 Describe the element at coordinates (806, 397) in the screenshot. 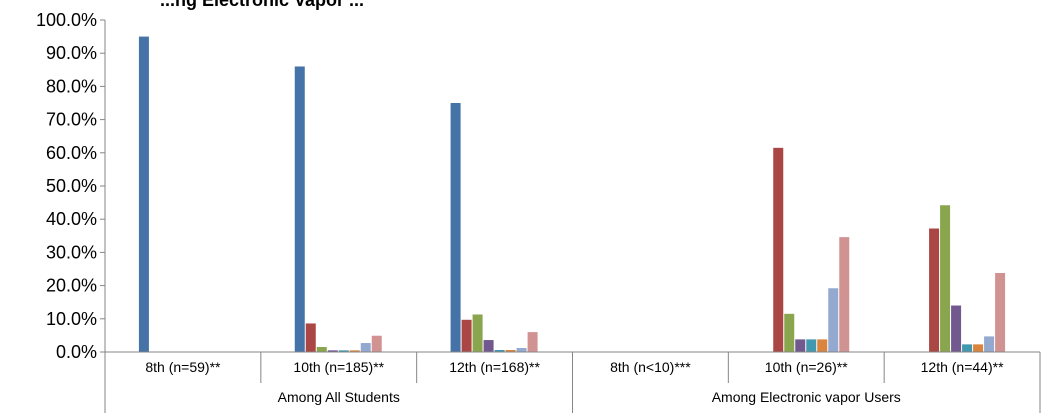

I see `group-label: Among Electronic vapor Users` at that location.